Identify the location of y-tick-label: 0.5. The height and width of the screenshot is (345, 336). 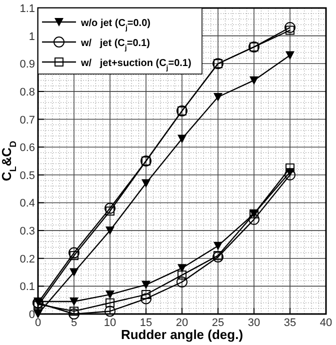
(27, 176).